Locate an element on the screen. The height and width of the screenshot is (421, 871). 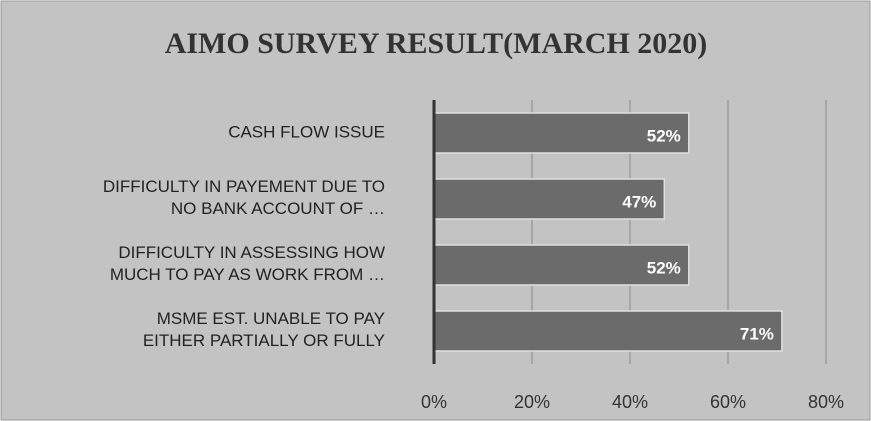
x-tick-label: 60% is located at coordinates (728, 402).